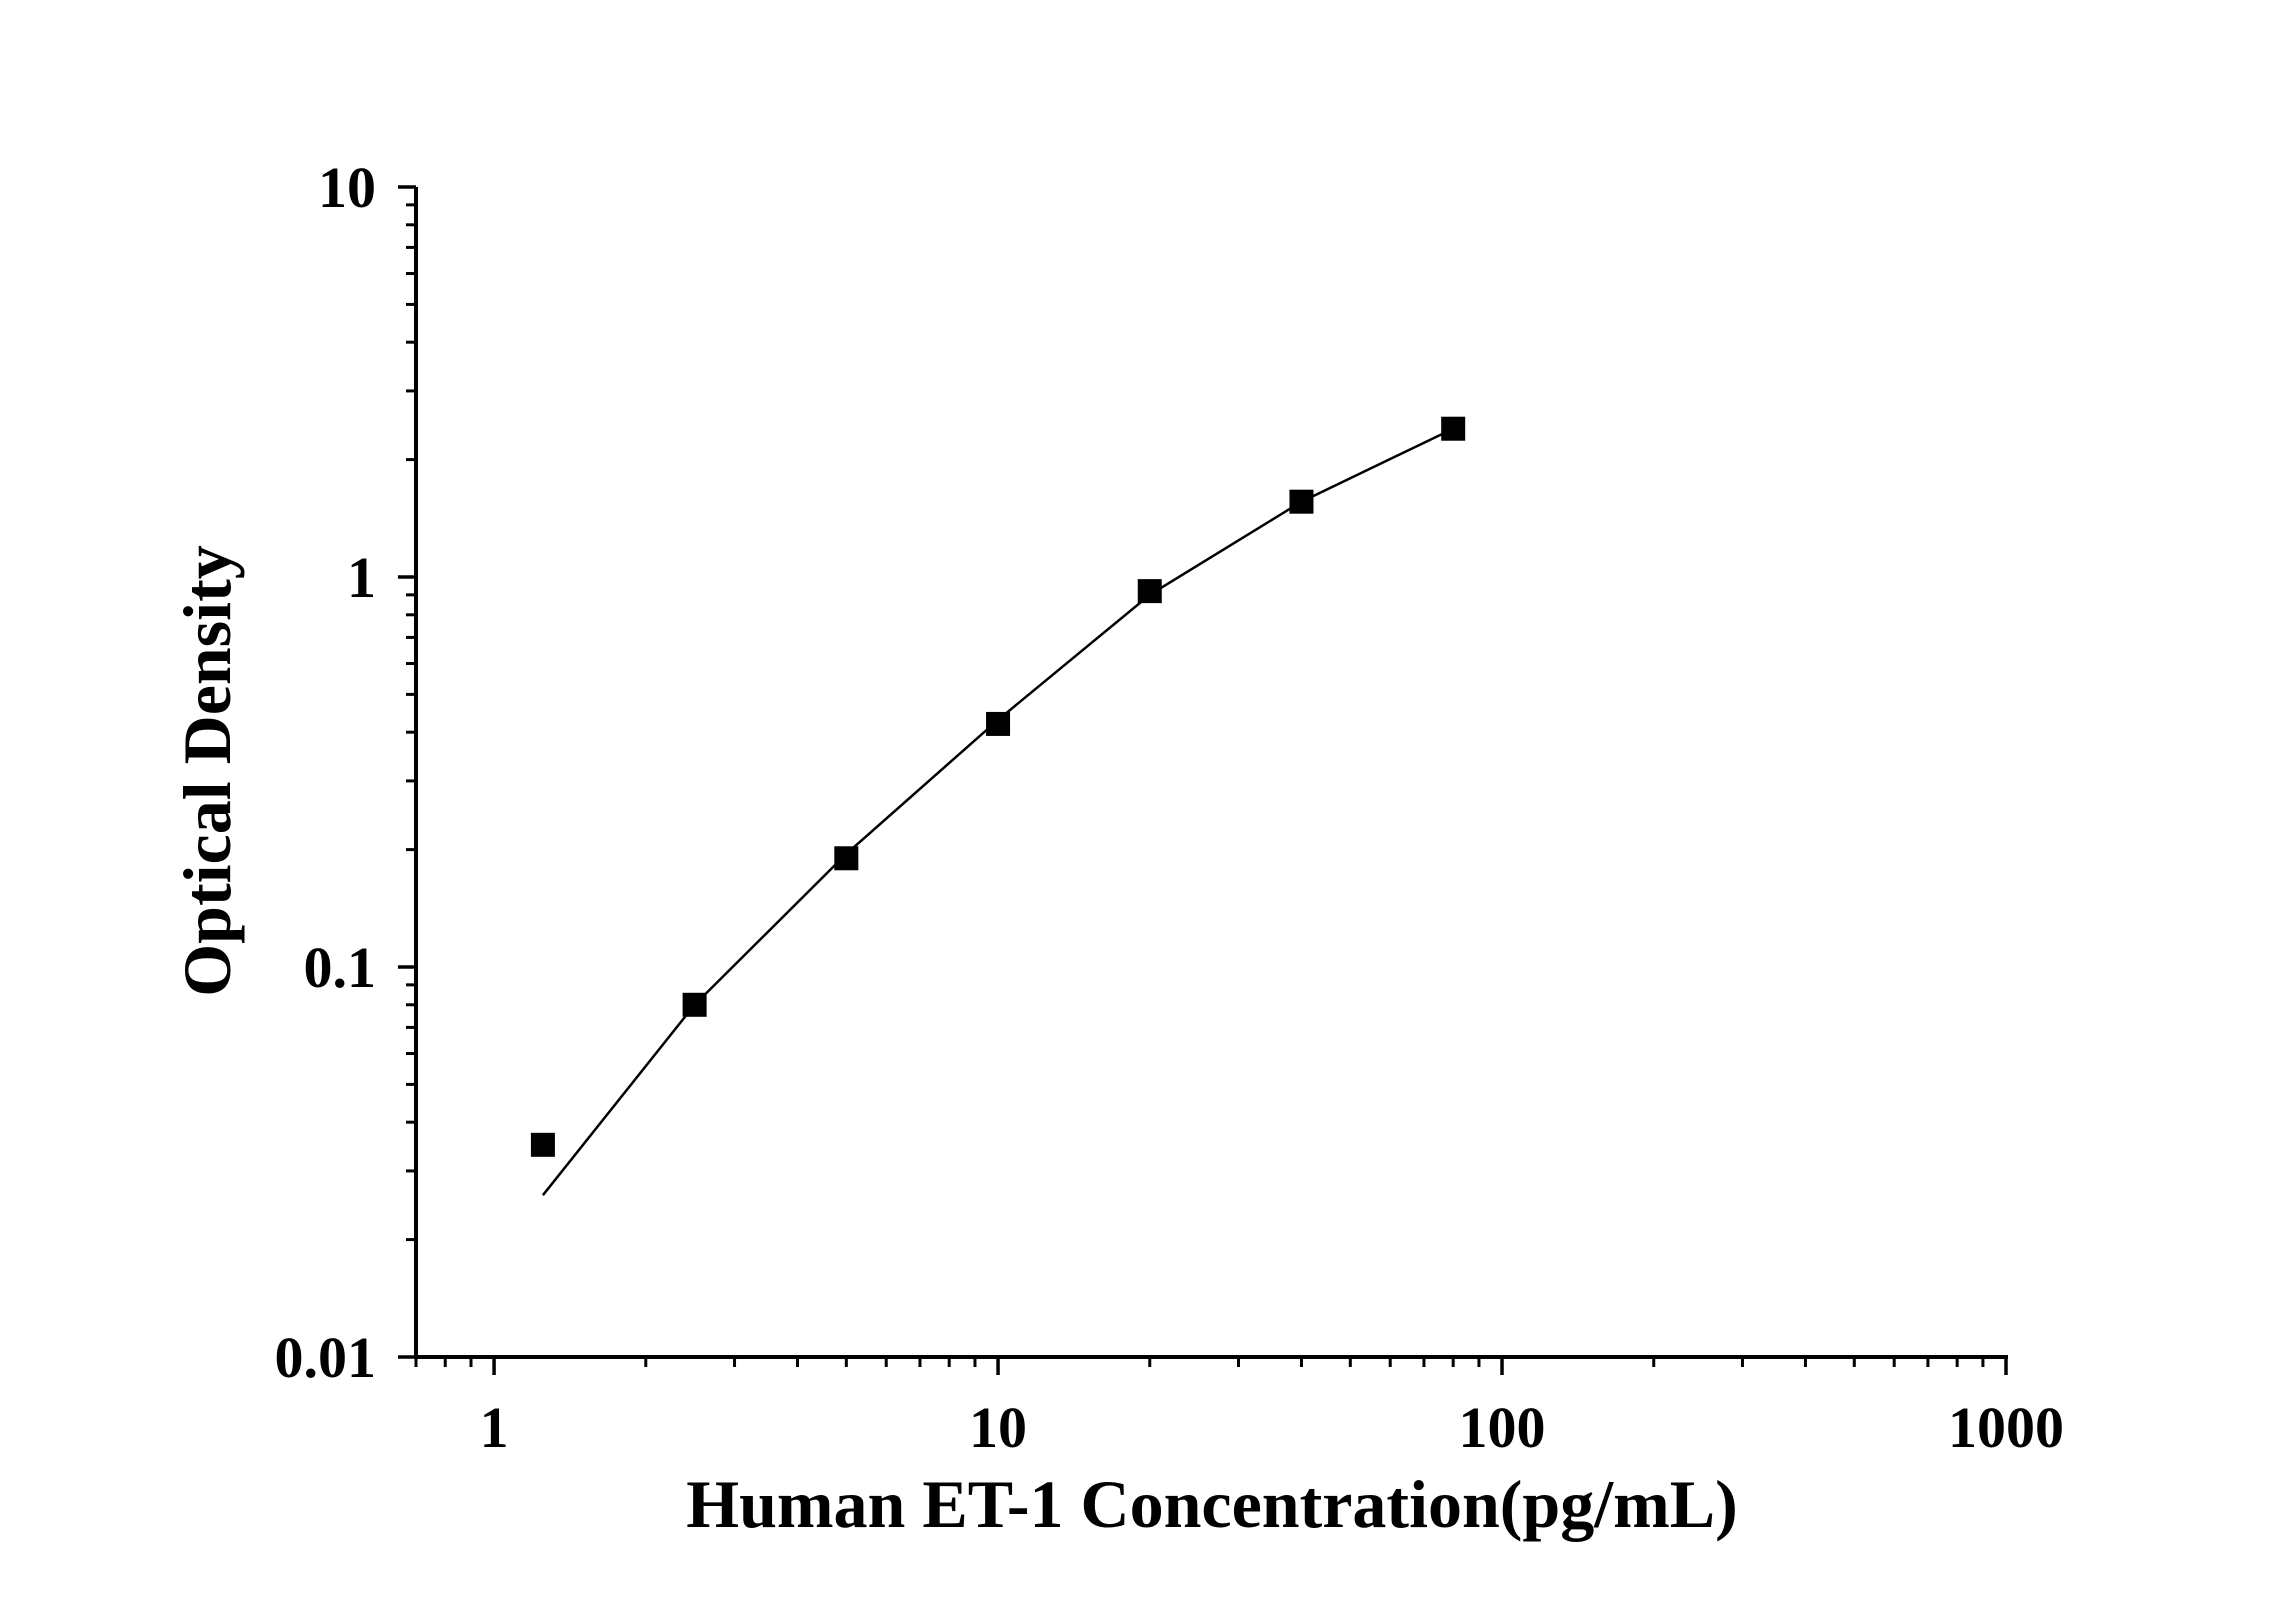  Describe the element at coordinates (326, 1357) in the screenshot. I see `y-tick-label: 0.01` at that location.